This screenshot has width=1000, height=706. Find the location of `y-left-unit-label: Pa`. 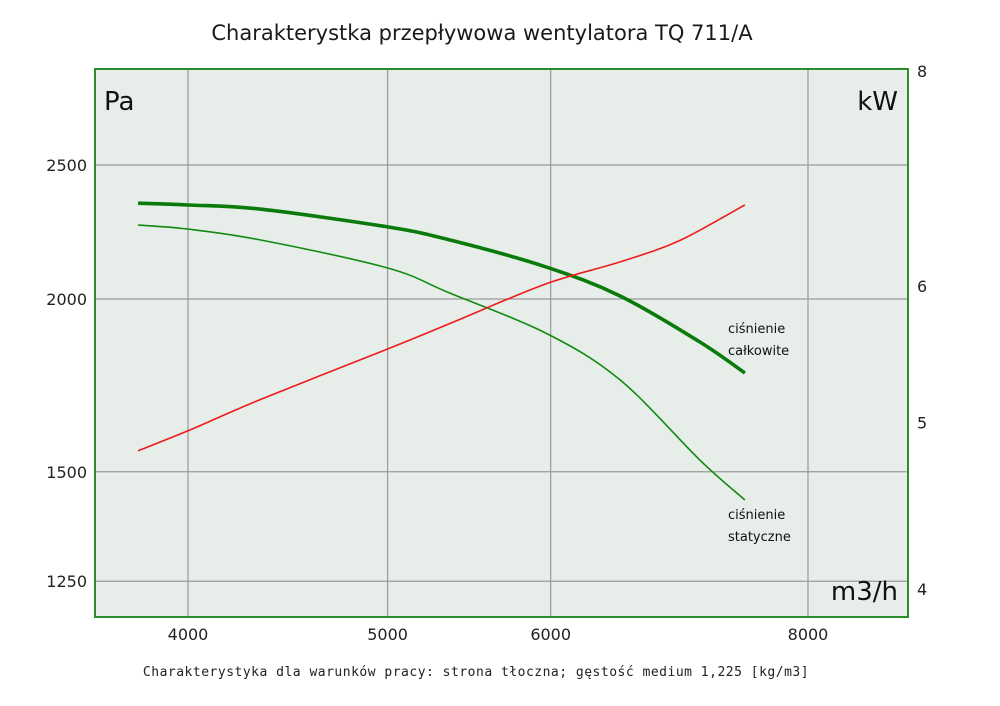

y-left-unit-label: Pa is located at coordinates (119, 102).